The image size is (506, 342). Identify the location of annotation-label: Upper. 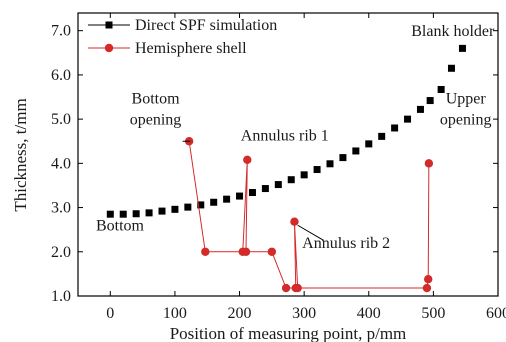
(466, 99).